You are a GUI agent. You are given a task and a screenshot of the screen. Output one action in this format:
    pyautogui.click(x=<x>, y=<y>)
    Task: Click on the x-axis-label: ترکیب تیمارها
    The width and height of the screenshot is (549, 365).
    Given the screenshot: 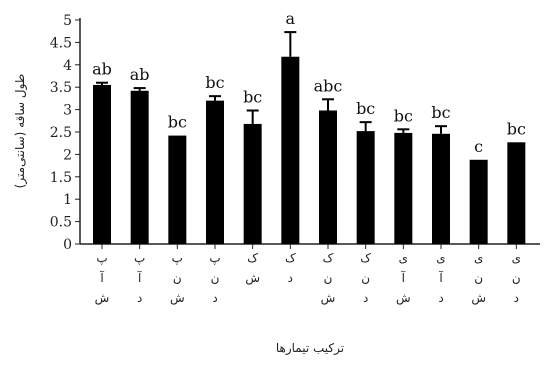 What is the action you would take?
    pyautogui.click(x=310, y=348)
    